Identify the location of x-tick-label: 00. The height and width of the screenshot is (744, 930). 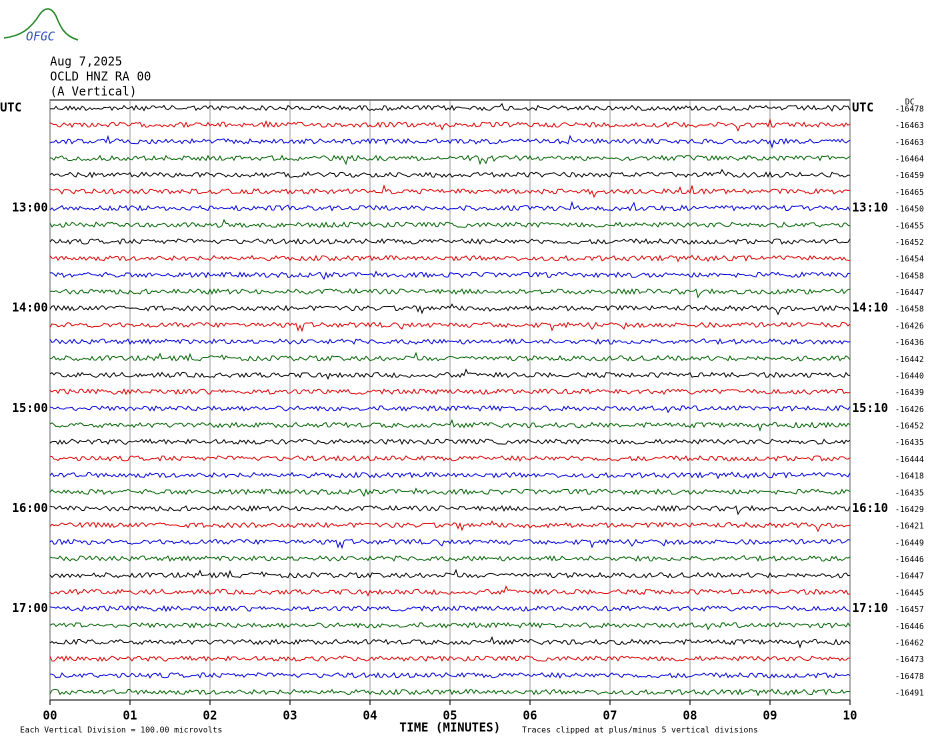
(50, 716).